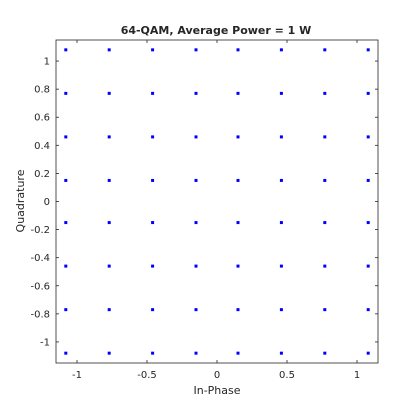 The image size is (420, 420). Describe the element at coordinates (216, 30) in the screenshot. I see `chart-title: 64-QAM, Average Power = 1 W` at that location.